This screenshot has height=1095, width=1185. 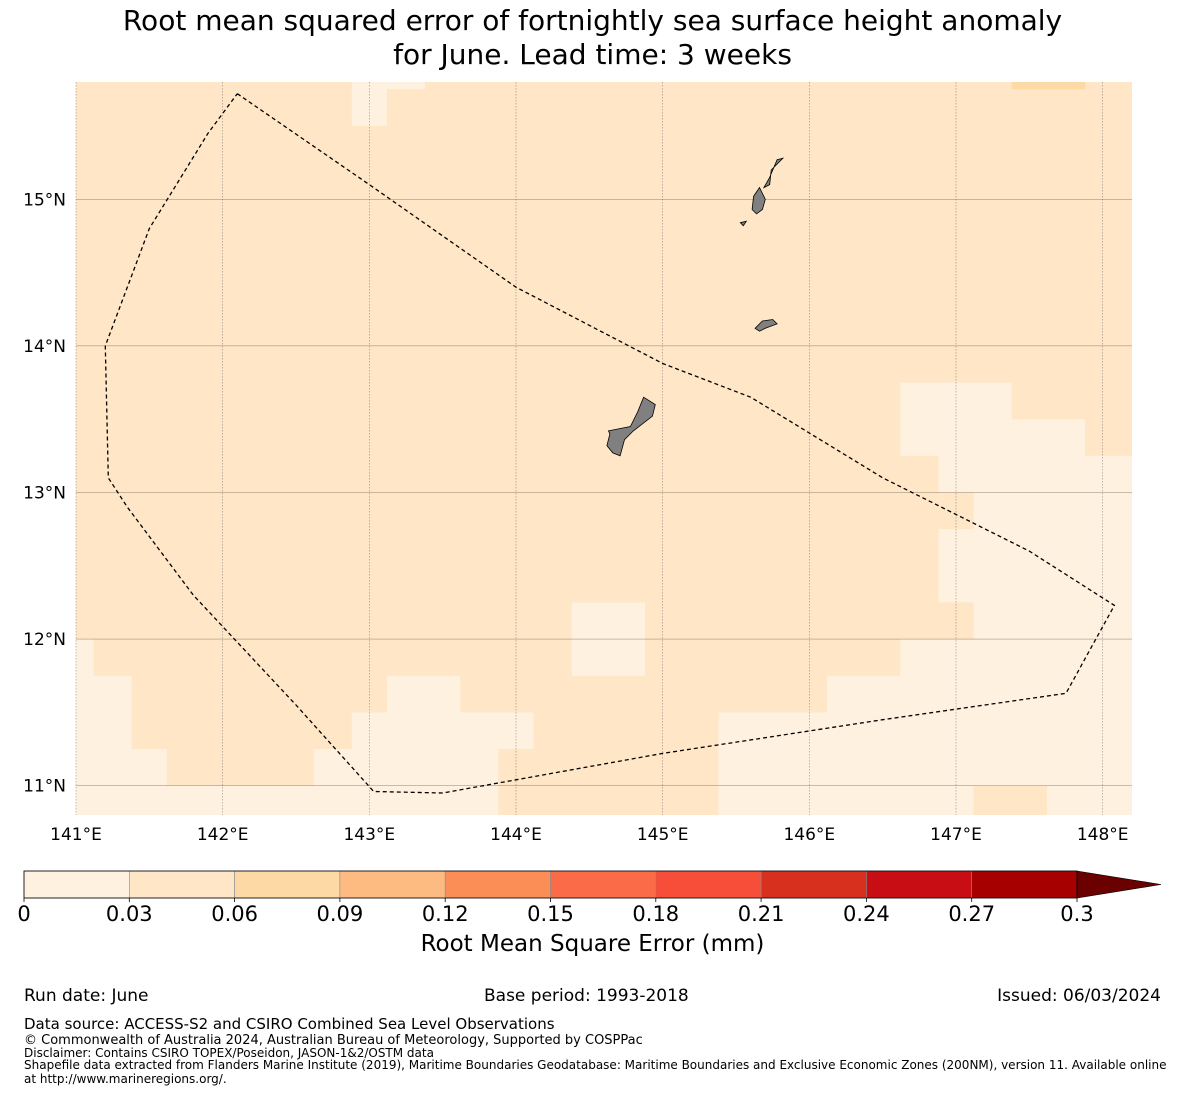 I want to click on colorbar-tick-label: 0.21, so click(x=761, y=914).